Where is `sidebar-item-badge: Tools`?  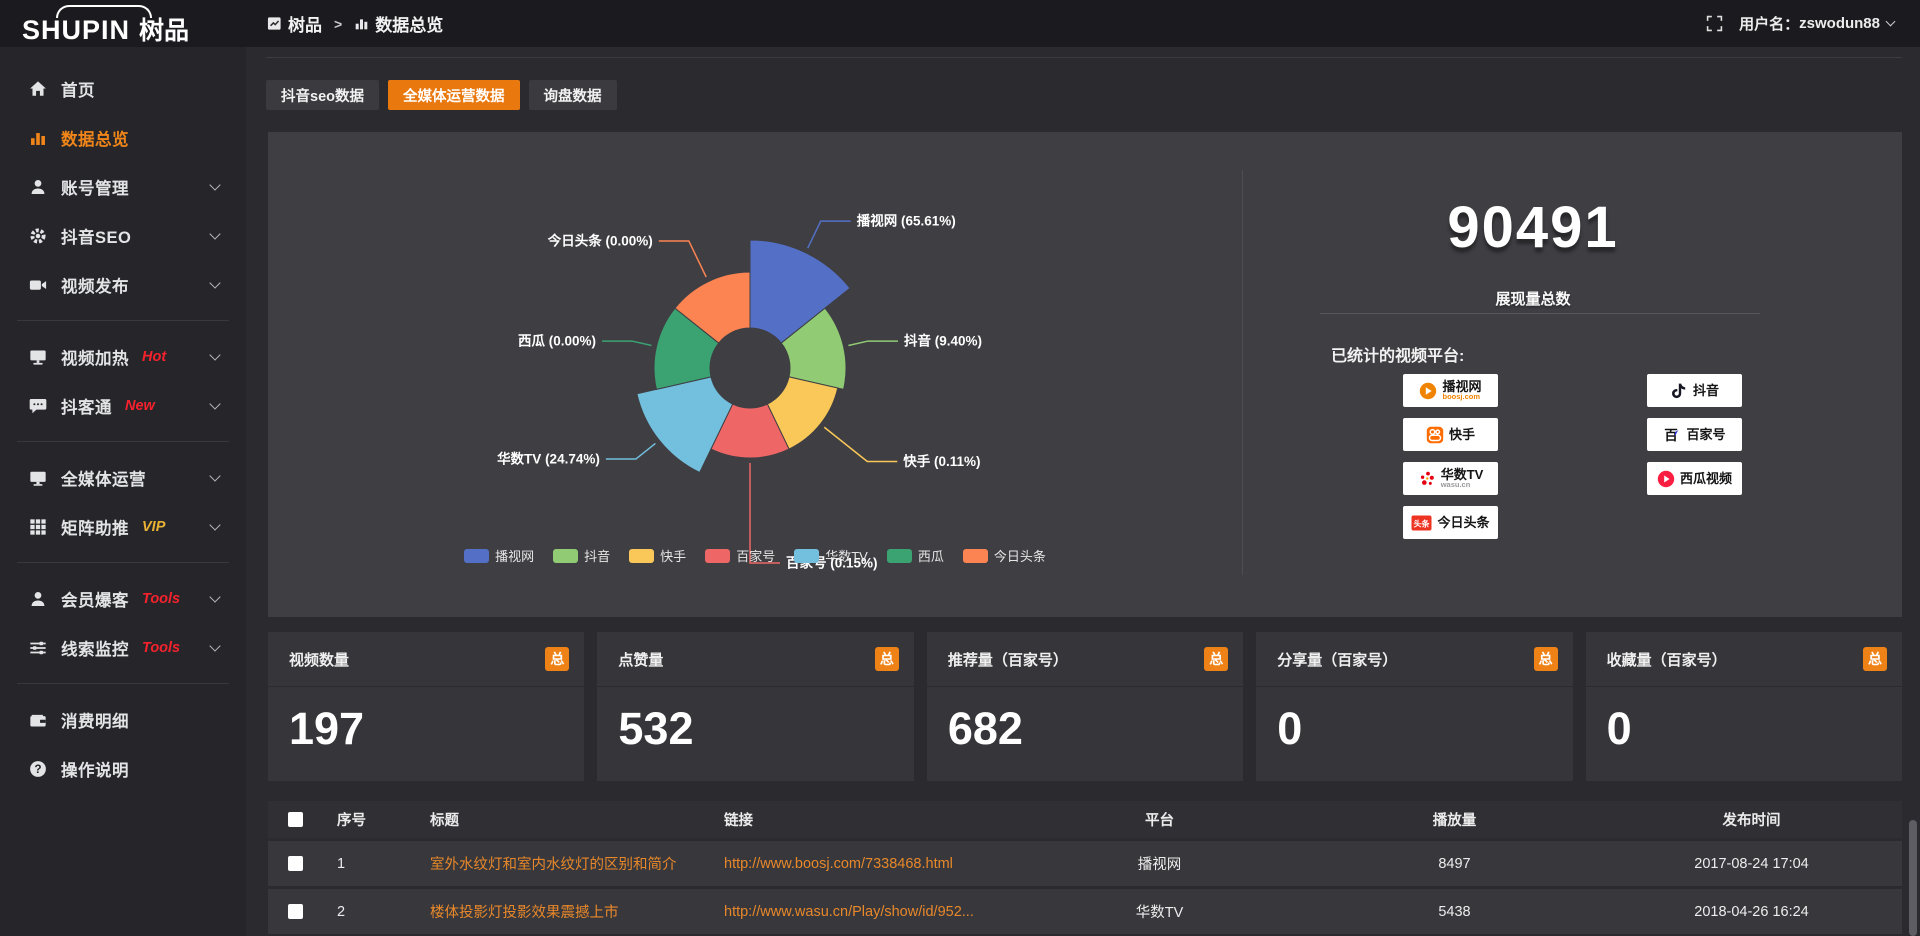
sidebar-item-badge: Tools is located at coordinates (161, 598).